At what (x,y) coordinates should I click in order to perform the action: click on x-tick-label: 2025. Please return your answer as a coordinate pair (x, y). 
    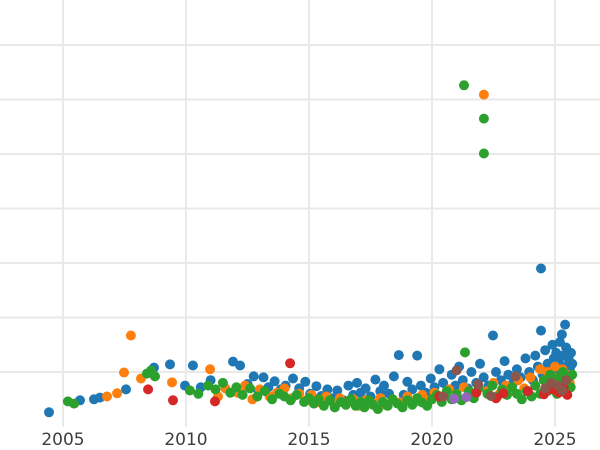
    Looking at the image, I should click on (554, 440).